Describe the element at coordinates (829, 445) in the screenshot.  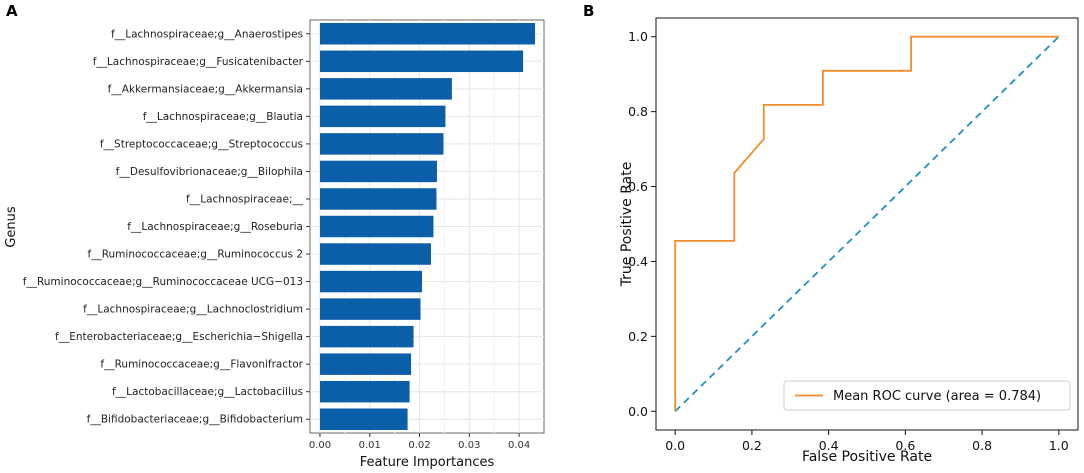
I see `chart-b-x-tick-label: 0.4` at that location.